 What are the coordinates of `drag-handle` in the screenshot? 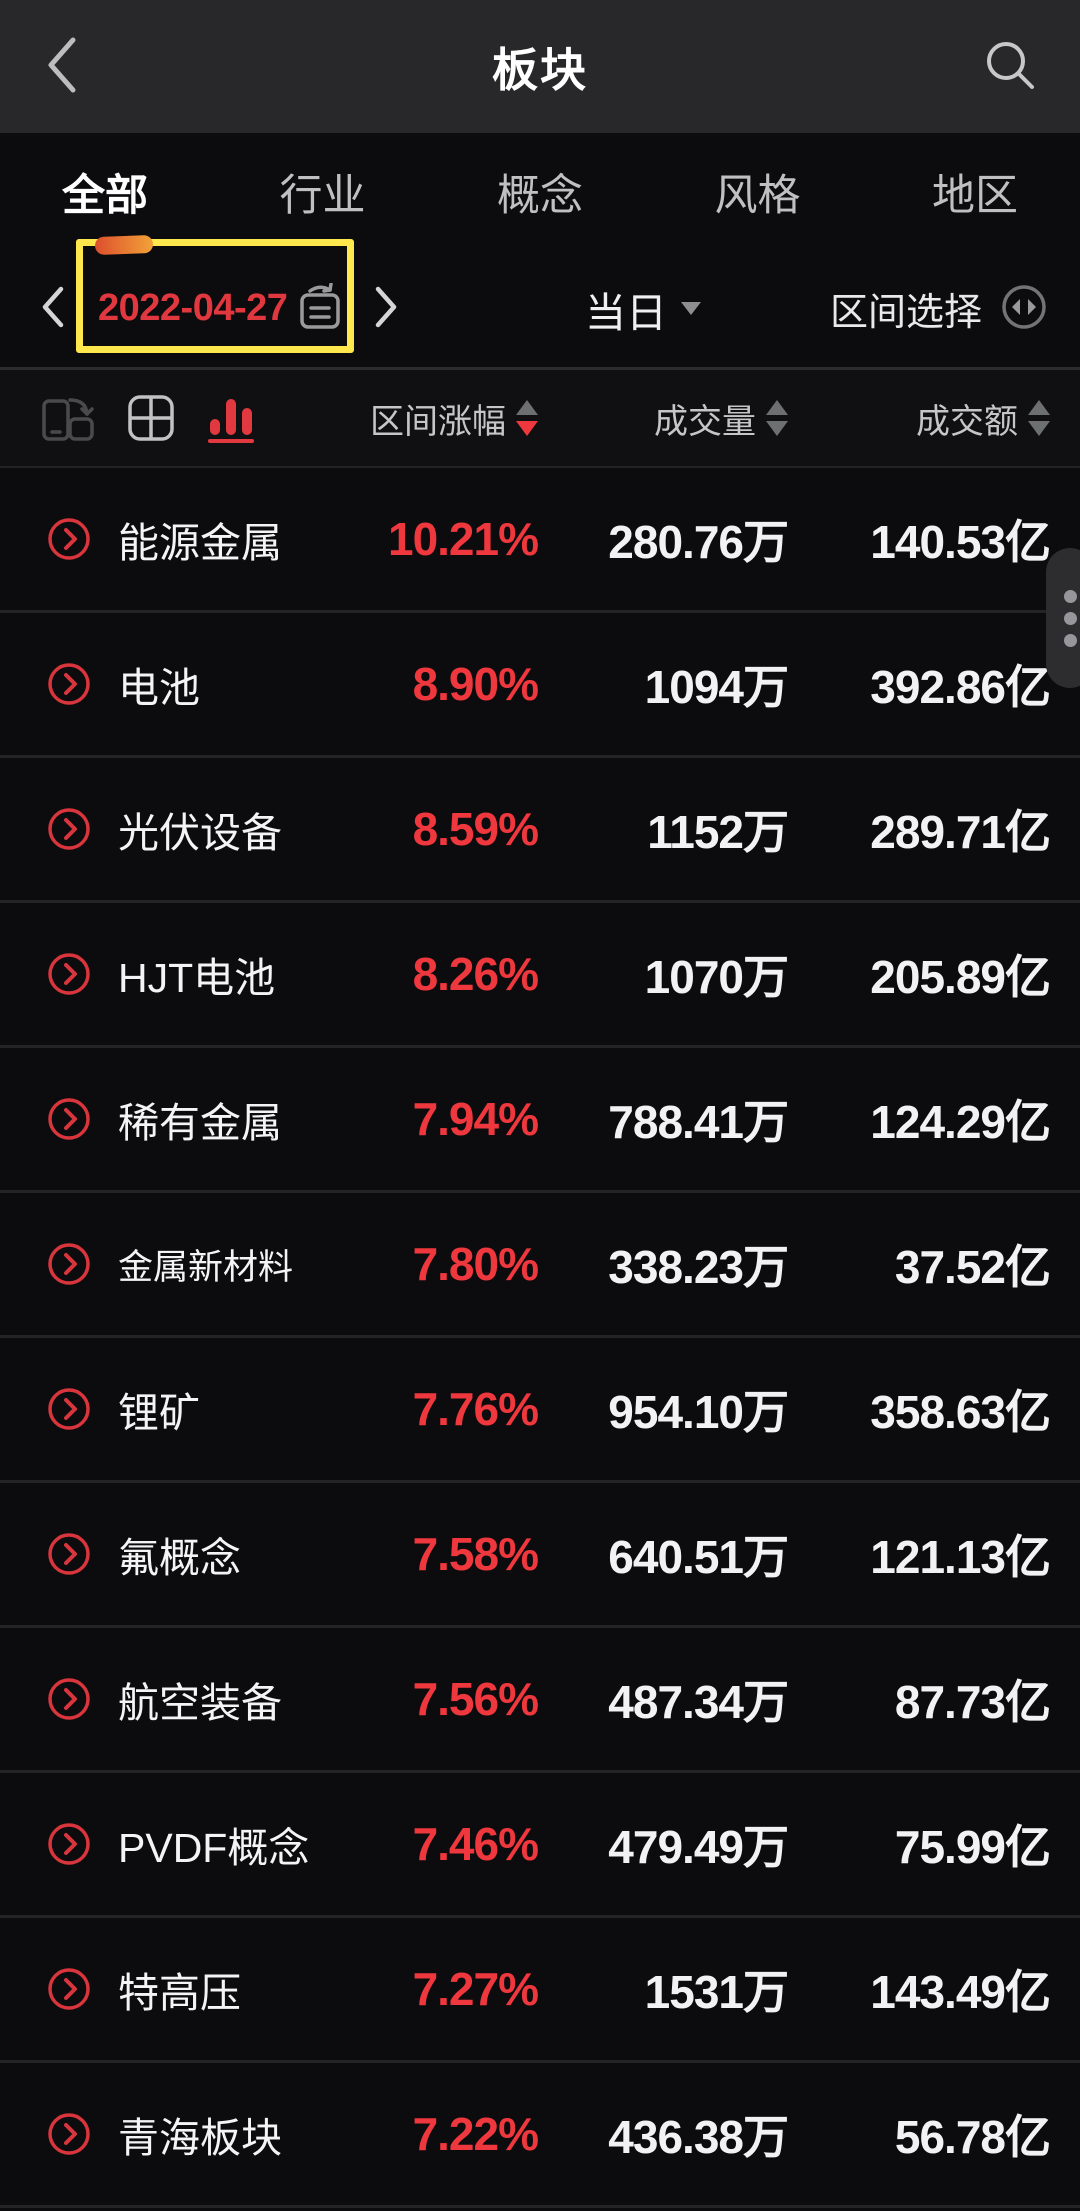 It's located at (1063, 618).